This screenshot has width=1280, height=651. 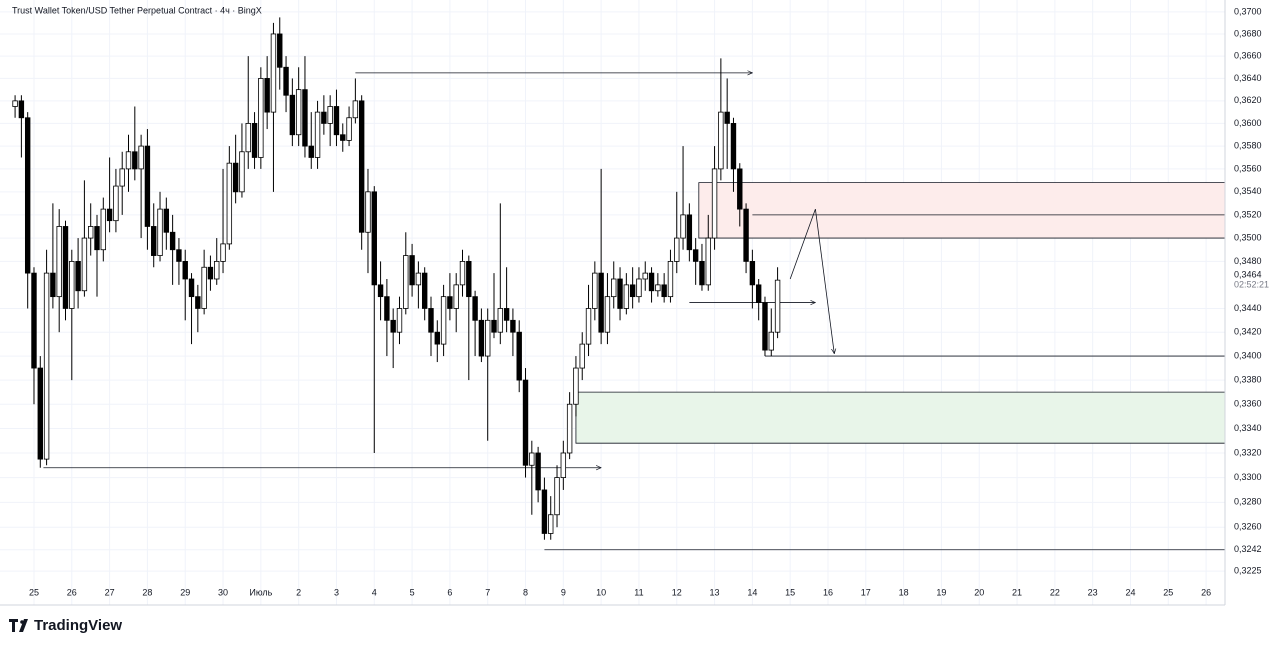 I want to click on x-tick-label: 6, so click(x=449, y=592).